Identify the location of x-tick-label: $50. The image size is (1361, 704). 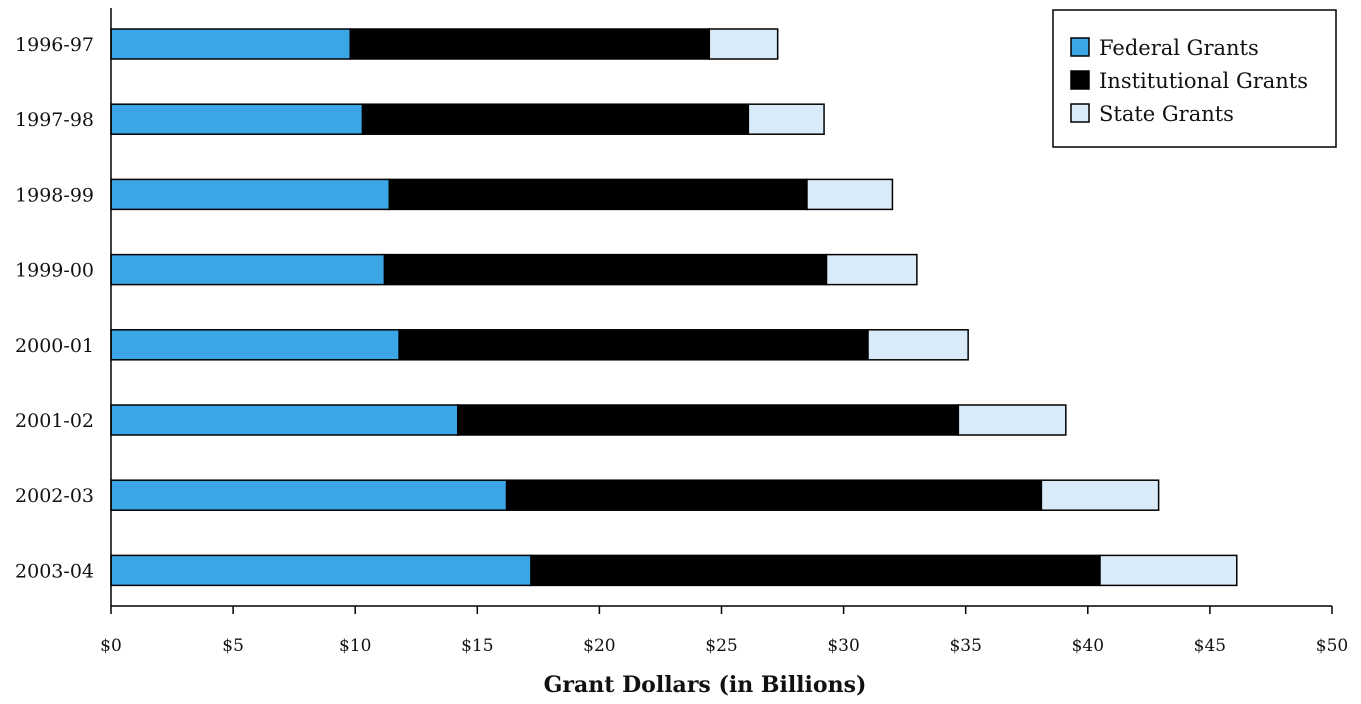
(1332, 646).